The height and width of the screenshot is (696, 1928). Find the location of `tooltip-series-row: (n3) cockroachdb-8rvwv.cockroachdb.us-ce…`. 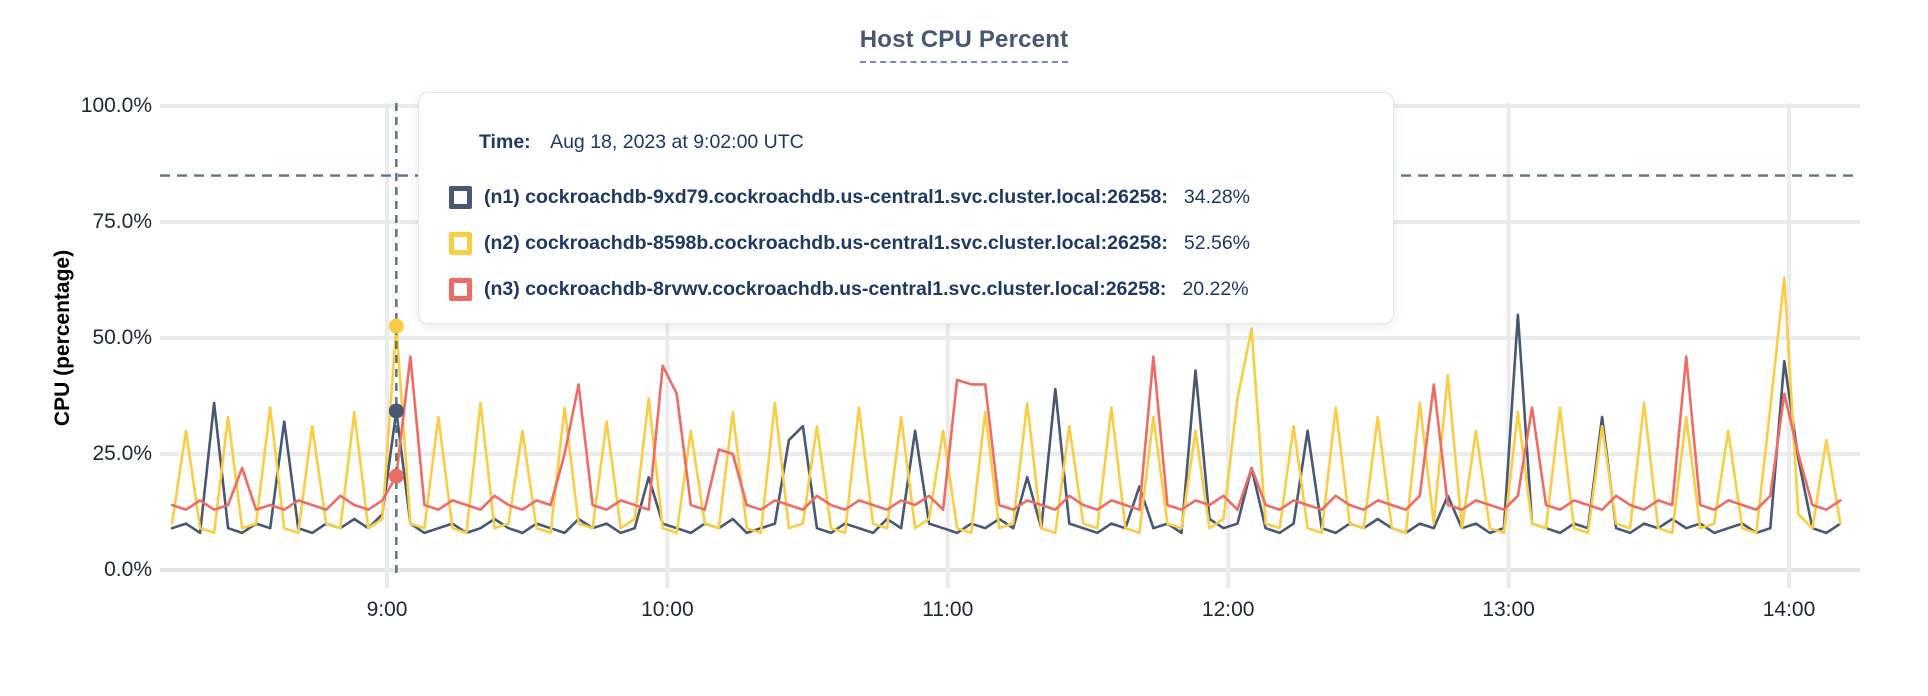

tooltip-series-row: (n3) cockroachdb-8rvwv.cockroachdb.us-ce… is located at coordinates (909, 289).